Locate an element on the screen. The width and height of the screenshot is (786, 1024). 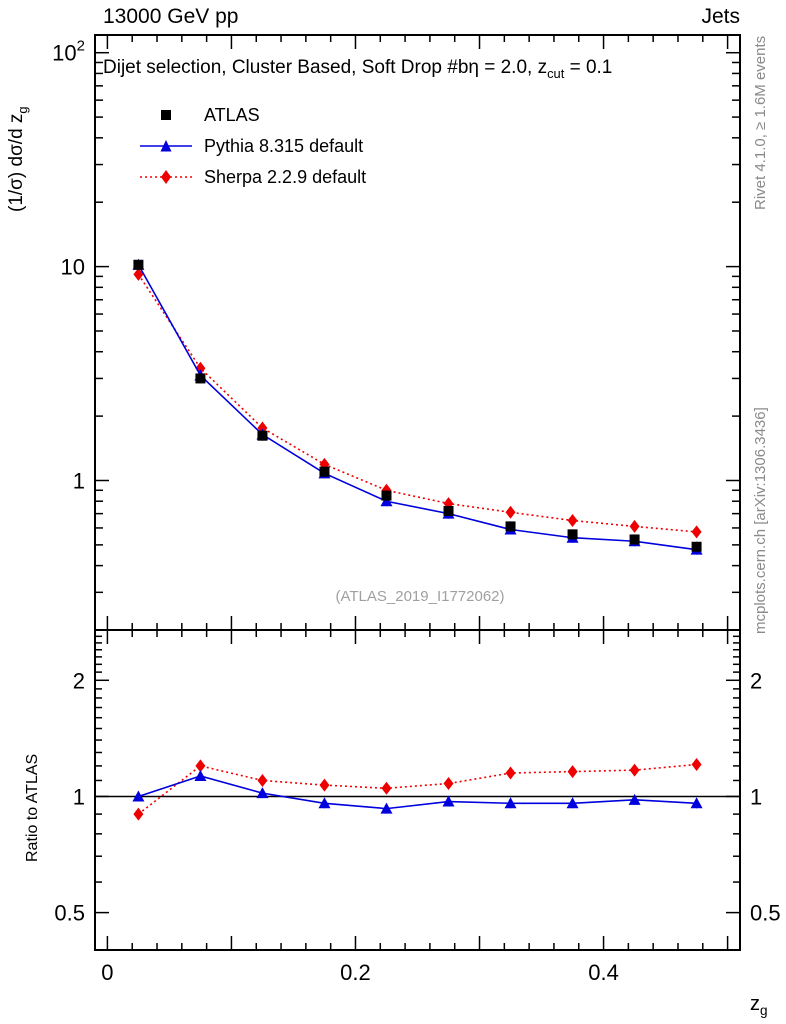
legend-item-atlas: ATLAS is located at coordinates (252, 115).